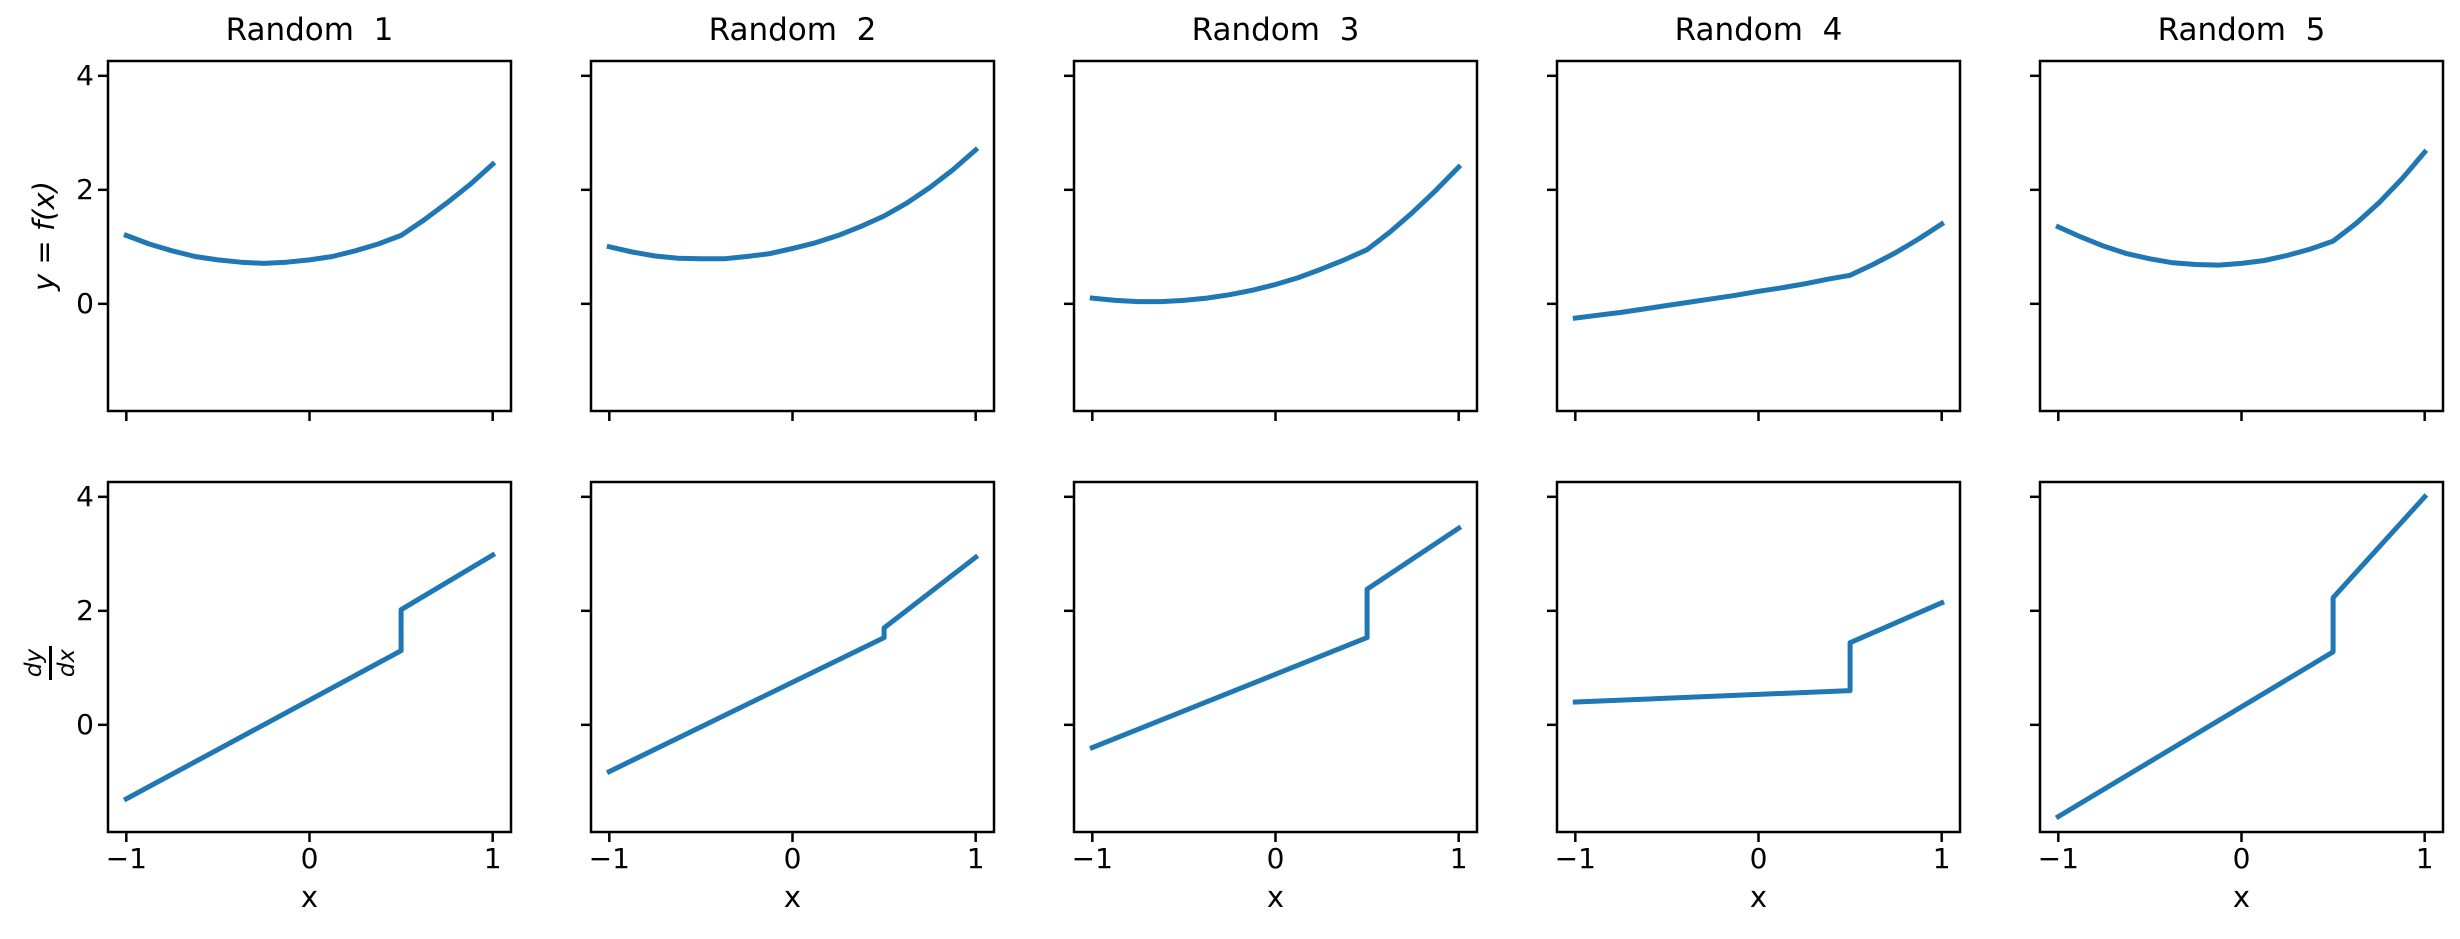 This screenshot has height=939, width=2460. Describe the element at coordinates (66, 663) in the screenshot. I see `fraction-denominator: dx` at that location.